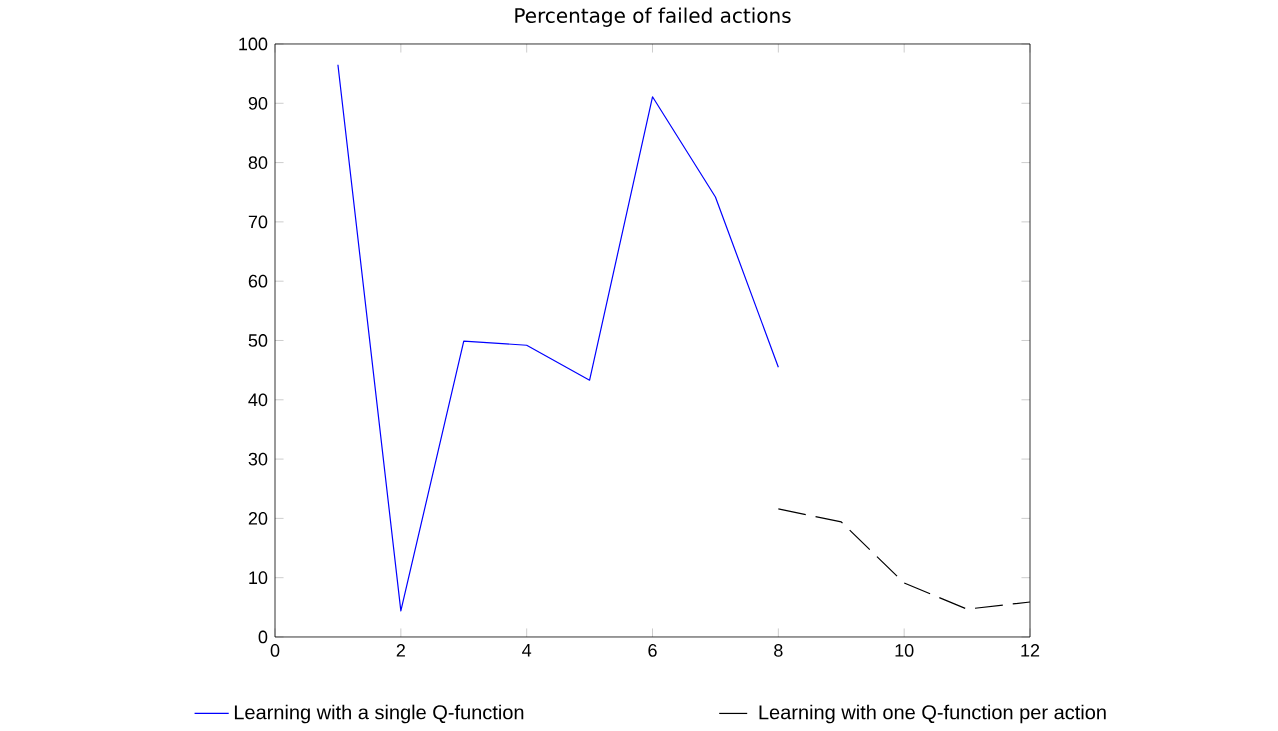  What do you see at coordinates (258, 281) in the screenshot?
I see `y-tick-label: 60` at bounding box center [258, 281].